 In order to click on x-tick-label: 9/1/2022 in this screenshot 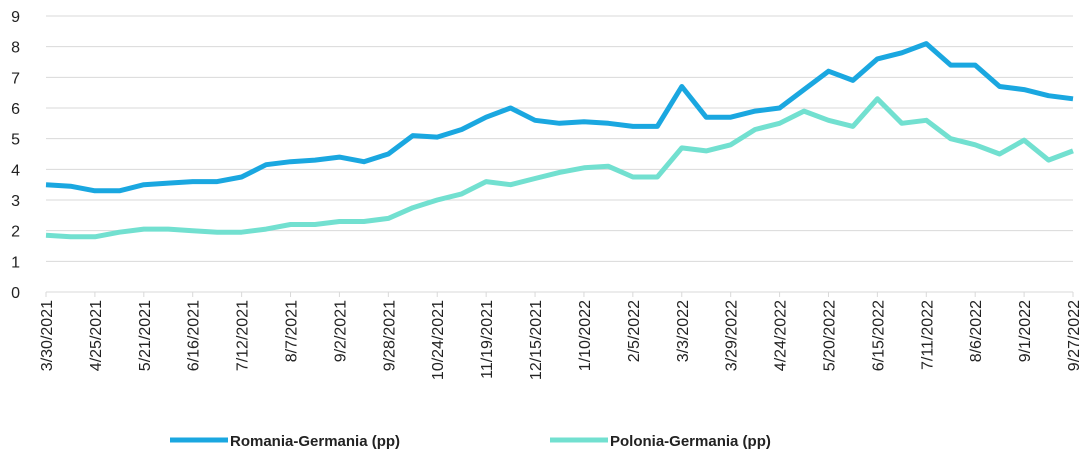, I will do `click(1025, 331)`.